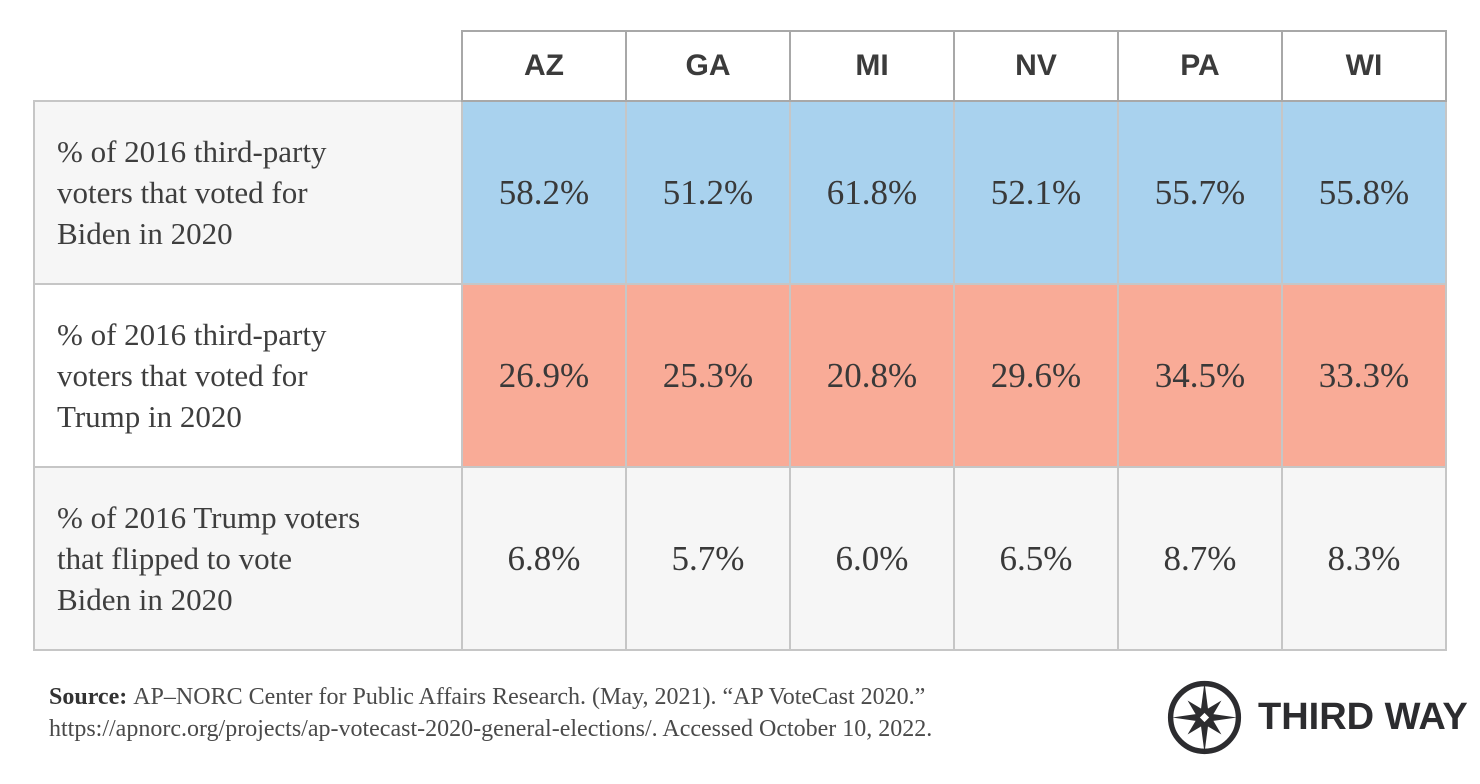  I want to click on source-label: Source:, so click(88, 697).